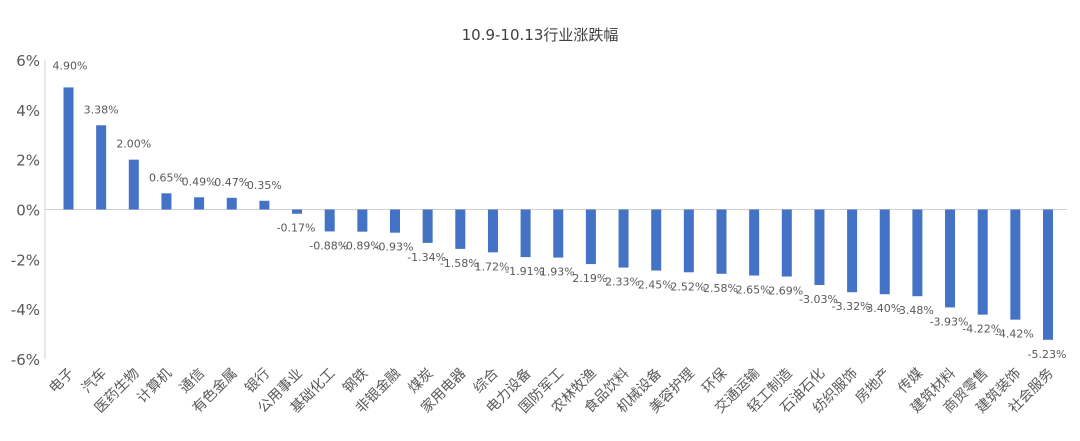  I want to click on data-label: 2.33%, so click(622, 282).